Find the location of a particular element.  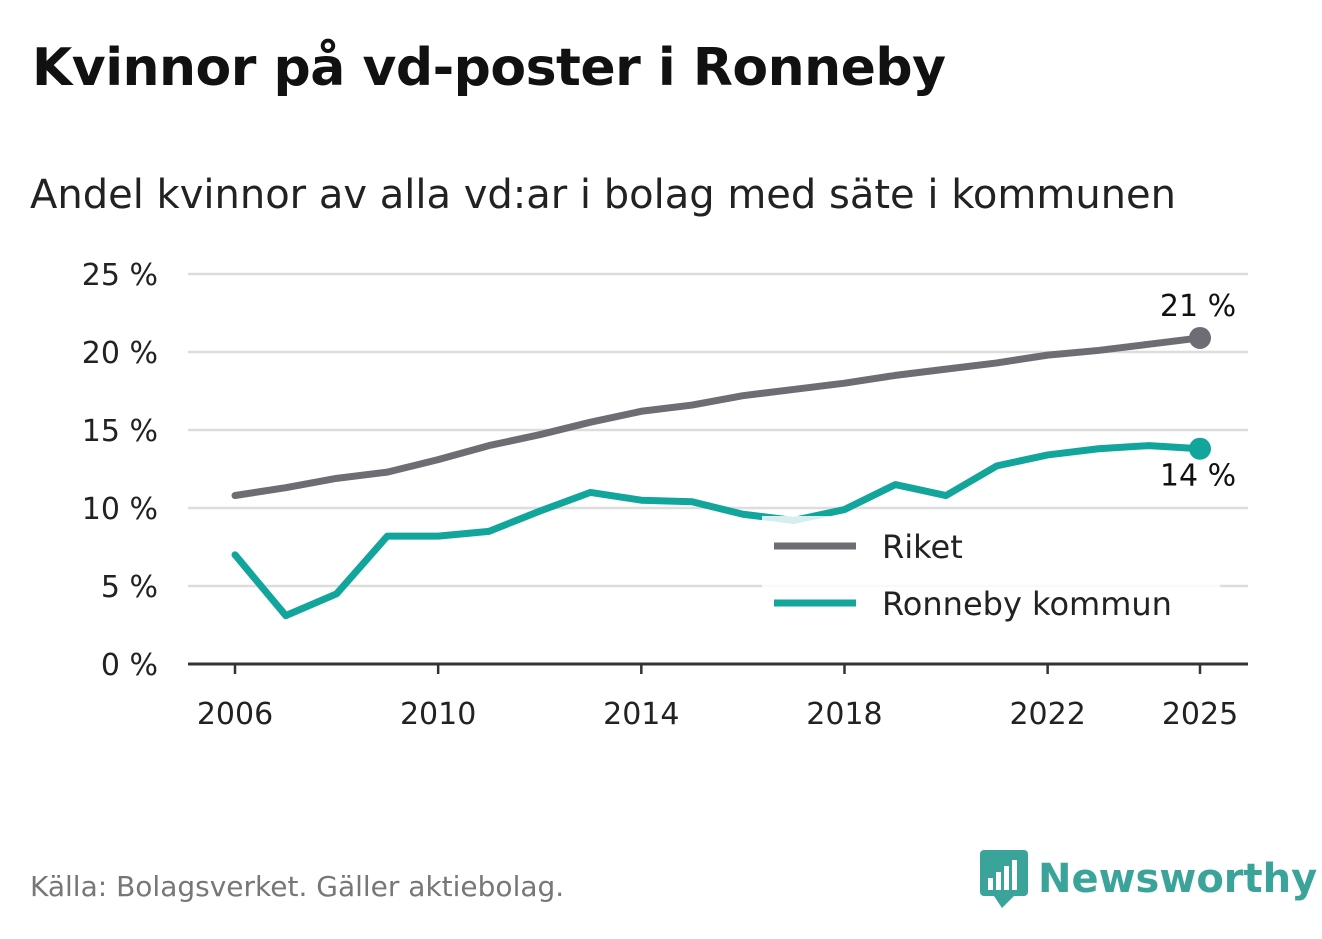

y-tick-label: 5 % is located at coordinates (129, 587).